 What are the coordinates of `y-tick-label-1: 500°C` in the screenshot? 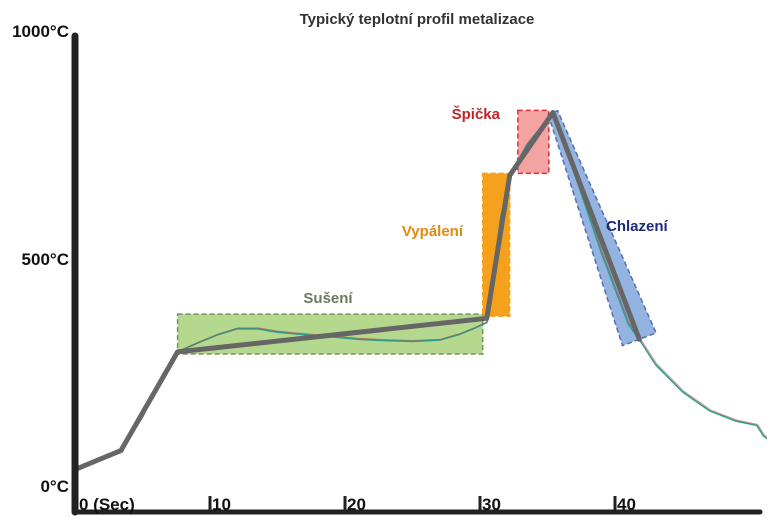 It's located at (45, 259).